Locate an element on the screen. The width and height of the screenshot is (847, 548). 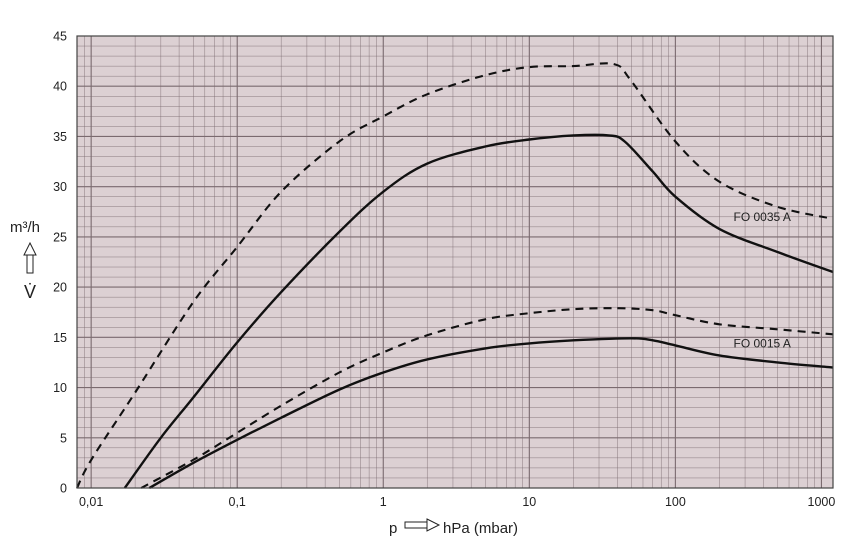
y-tick-label: 15 is located at coordinates (60, 338).